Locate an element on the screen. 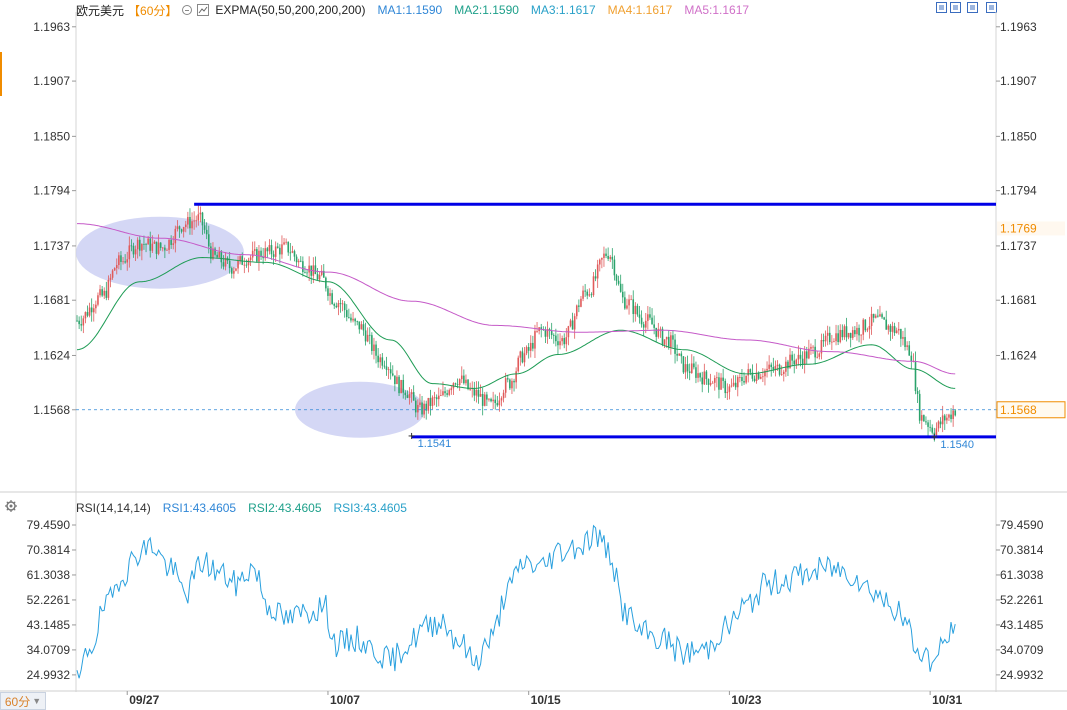 The height and width of the screenshot is (710, 1067). rsi-tick-label-right: 34.0709 is located at coordinates (1022, 650).